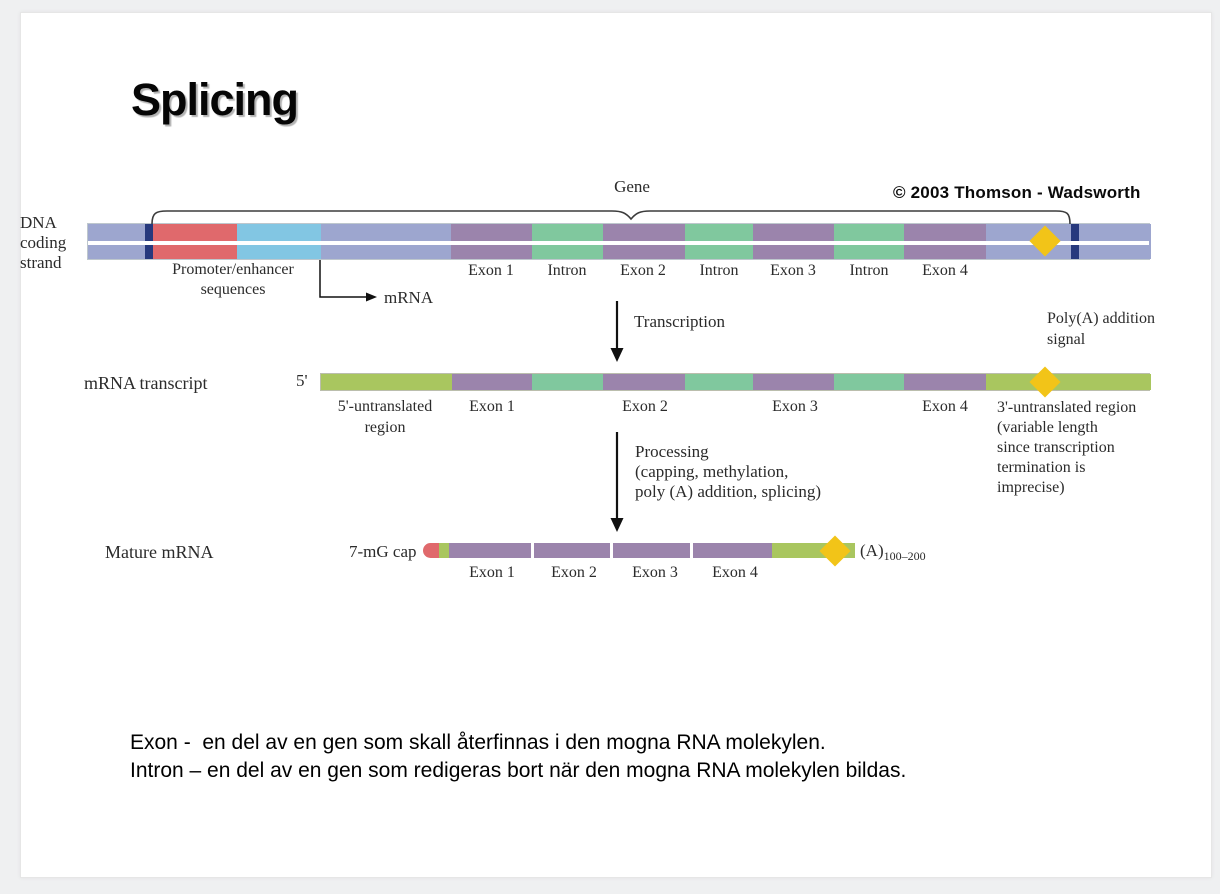 Image resolution: width=1220 pixels, height=894 pixels. I want to click on utr3-line: imprecise), so click(1031, 487).